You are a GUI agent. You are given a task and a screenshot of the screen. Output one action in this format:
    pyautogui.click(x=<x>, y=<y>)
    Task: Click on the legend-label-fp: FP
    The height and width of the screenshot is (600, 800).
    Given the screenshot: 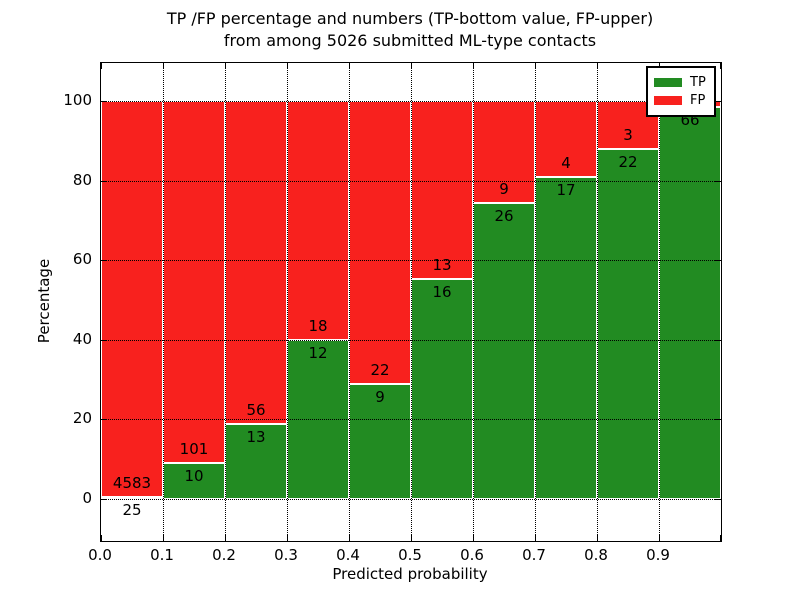 What is the action you would take?
    pyautogui.click(x=698, y=100)
    